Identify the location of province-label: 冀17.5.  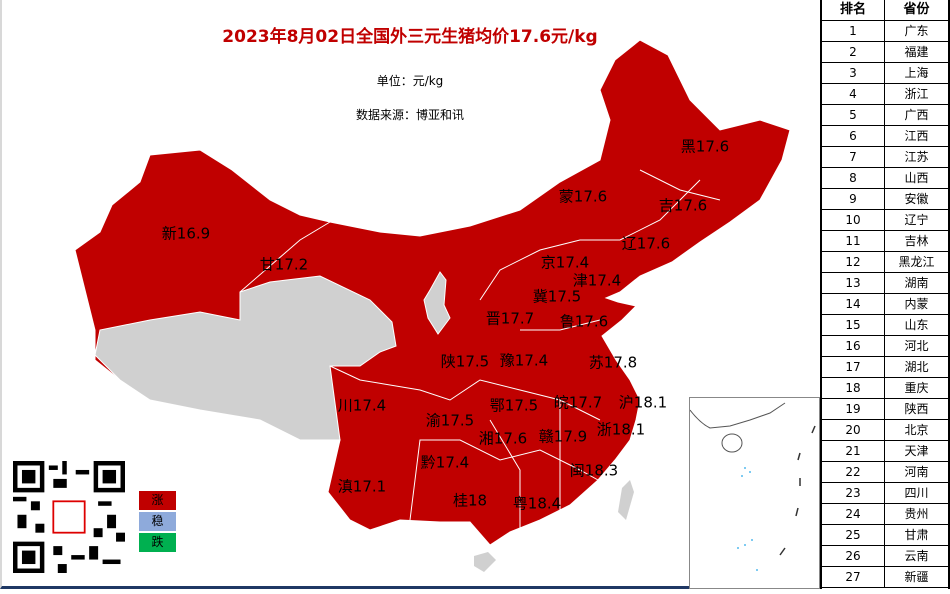
(557, 296).